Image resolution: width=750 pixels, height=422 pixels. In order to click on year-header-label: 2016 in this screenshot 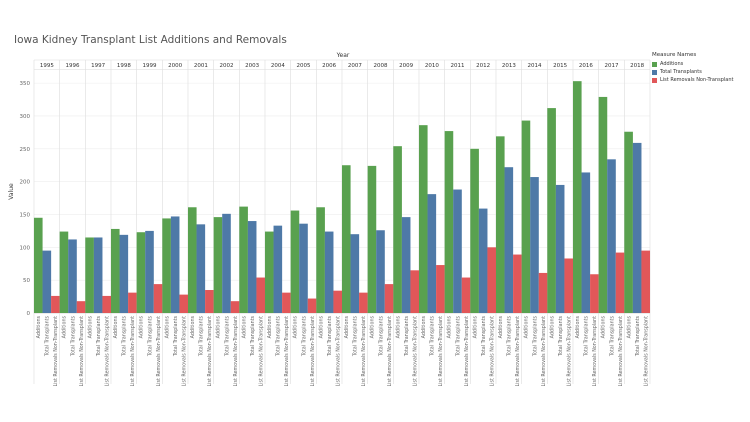, I will do `click(586, 66)`.